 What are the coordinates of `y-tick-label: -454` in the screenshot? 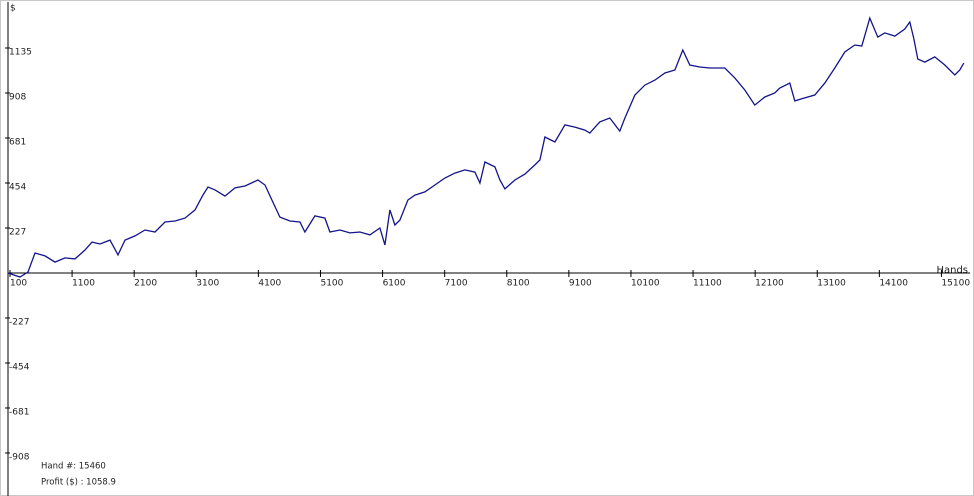 It's located at (19, 367).